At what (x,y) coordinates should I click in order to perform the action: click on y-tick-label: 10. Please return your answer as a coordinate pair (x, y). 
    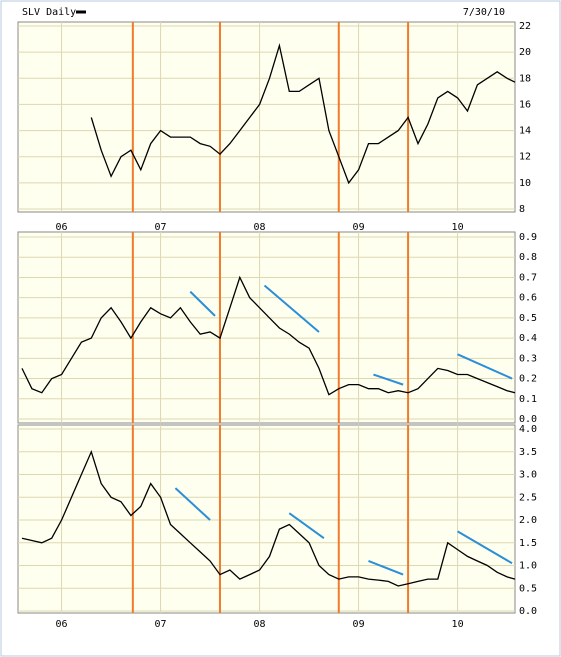
    Looking at the image, I should click on (525, 183).